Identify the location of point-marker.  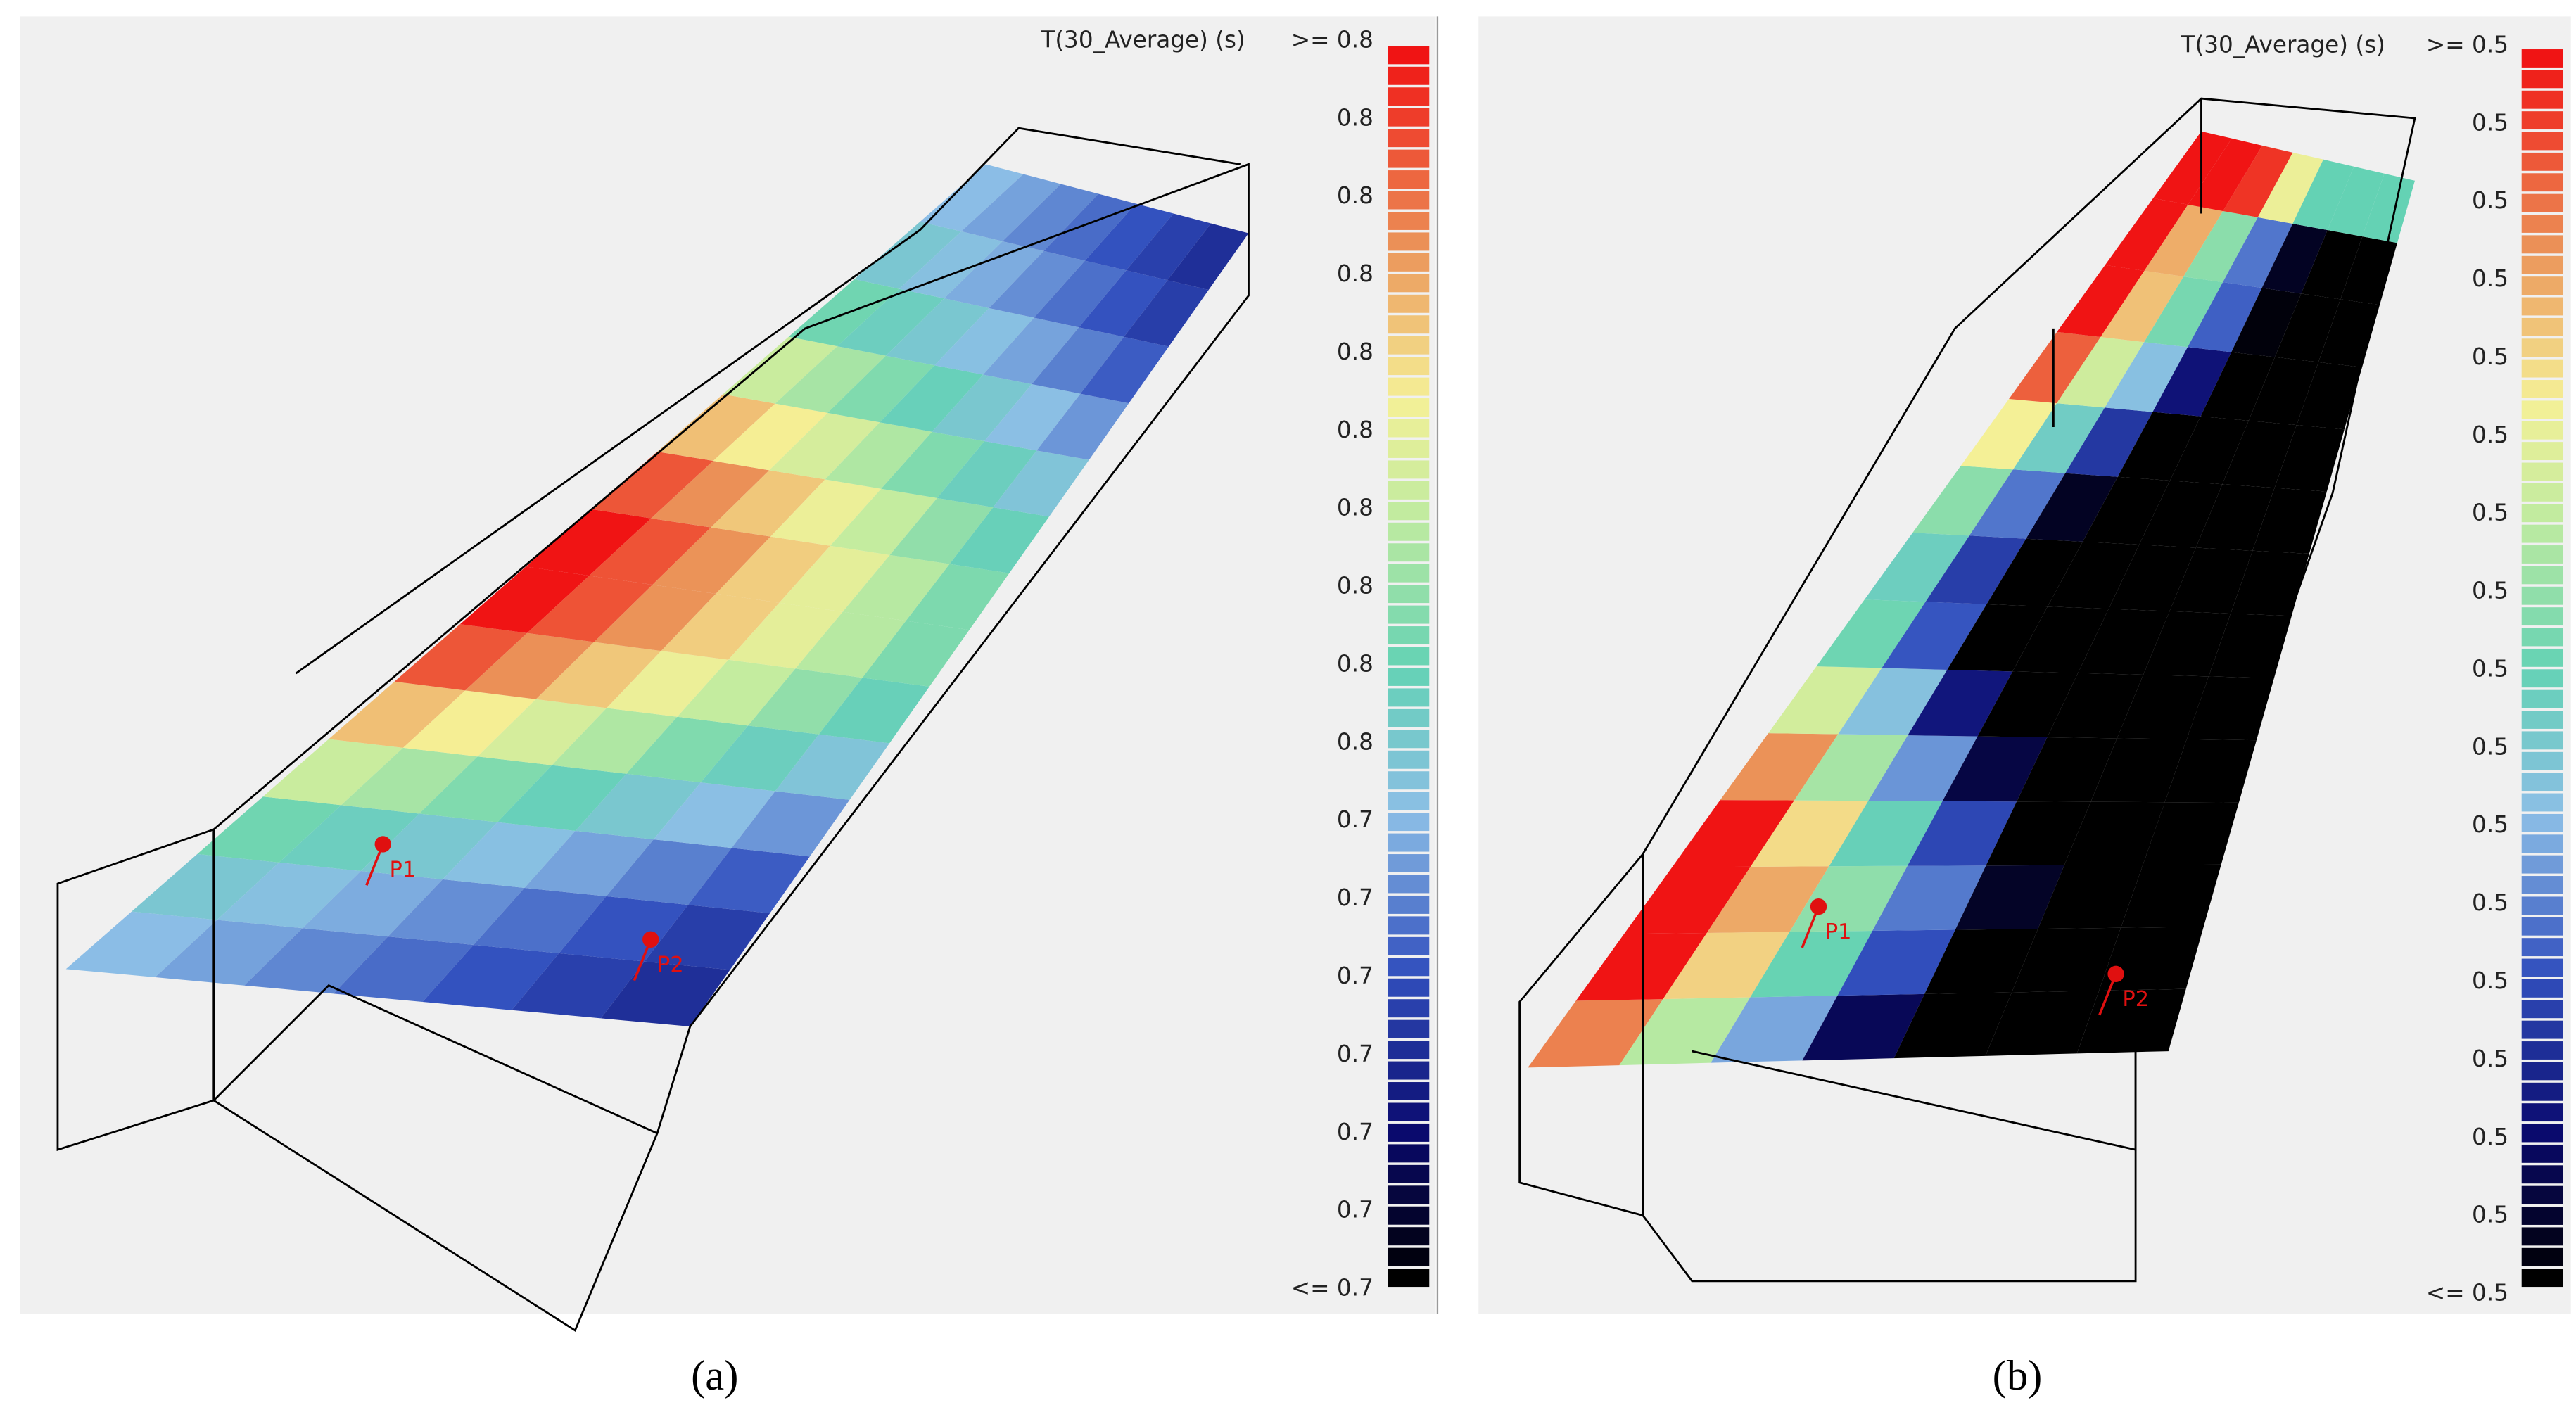
(650, 940).